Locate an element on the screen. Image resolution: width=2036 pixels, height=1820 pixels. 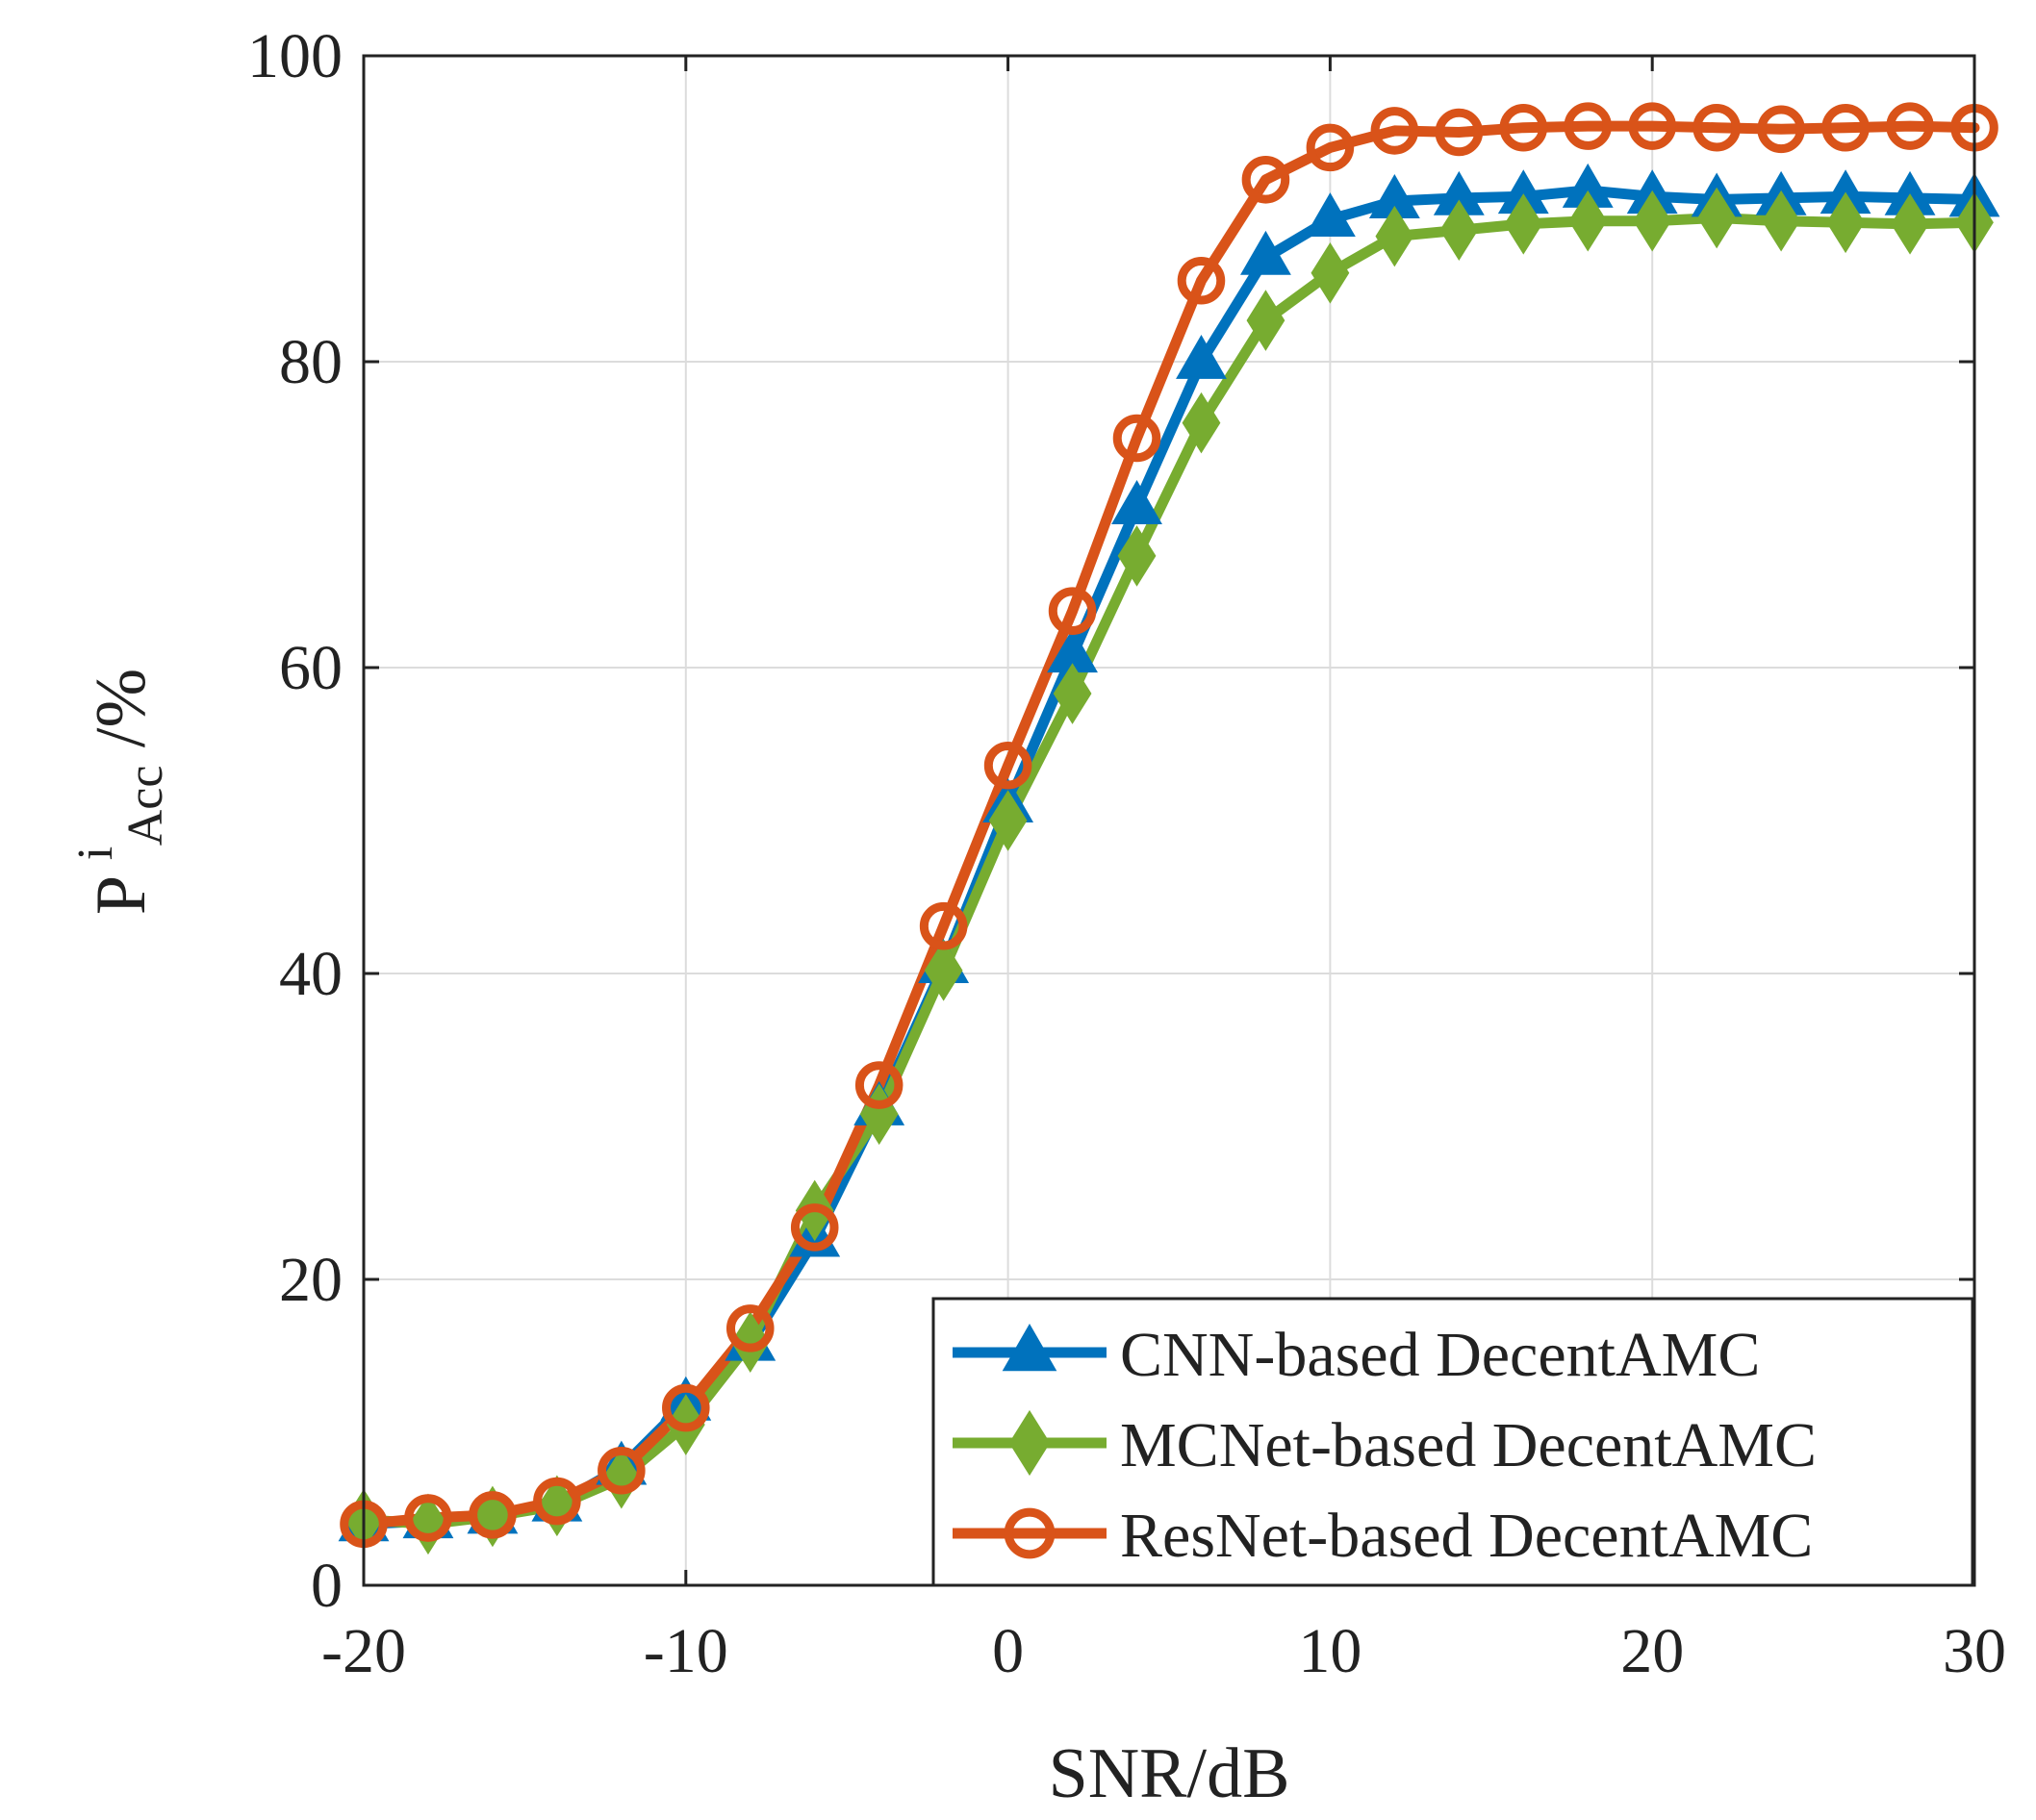
x-tick-label: 30 is located at coordinates (1974, 1651).